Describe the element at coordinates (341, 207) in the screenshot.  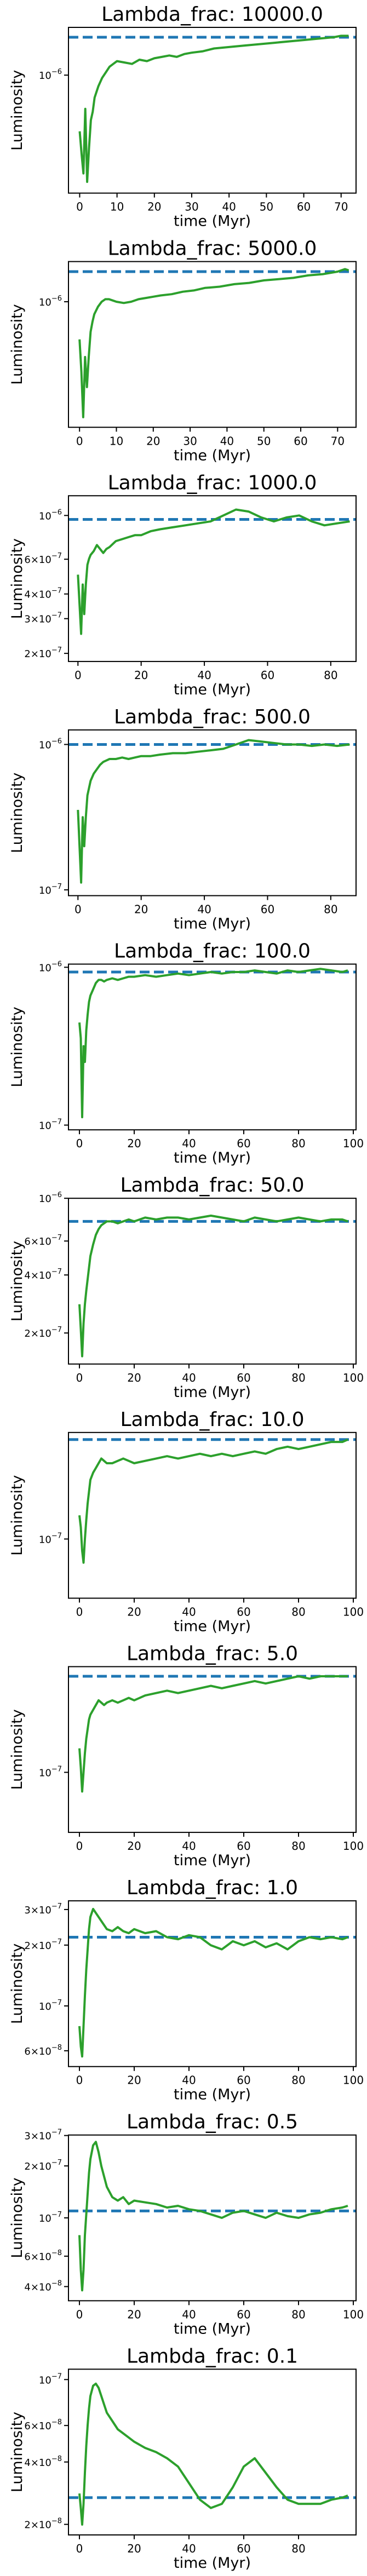
I see `x-tick-label: 70` at that location.